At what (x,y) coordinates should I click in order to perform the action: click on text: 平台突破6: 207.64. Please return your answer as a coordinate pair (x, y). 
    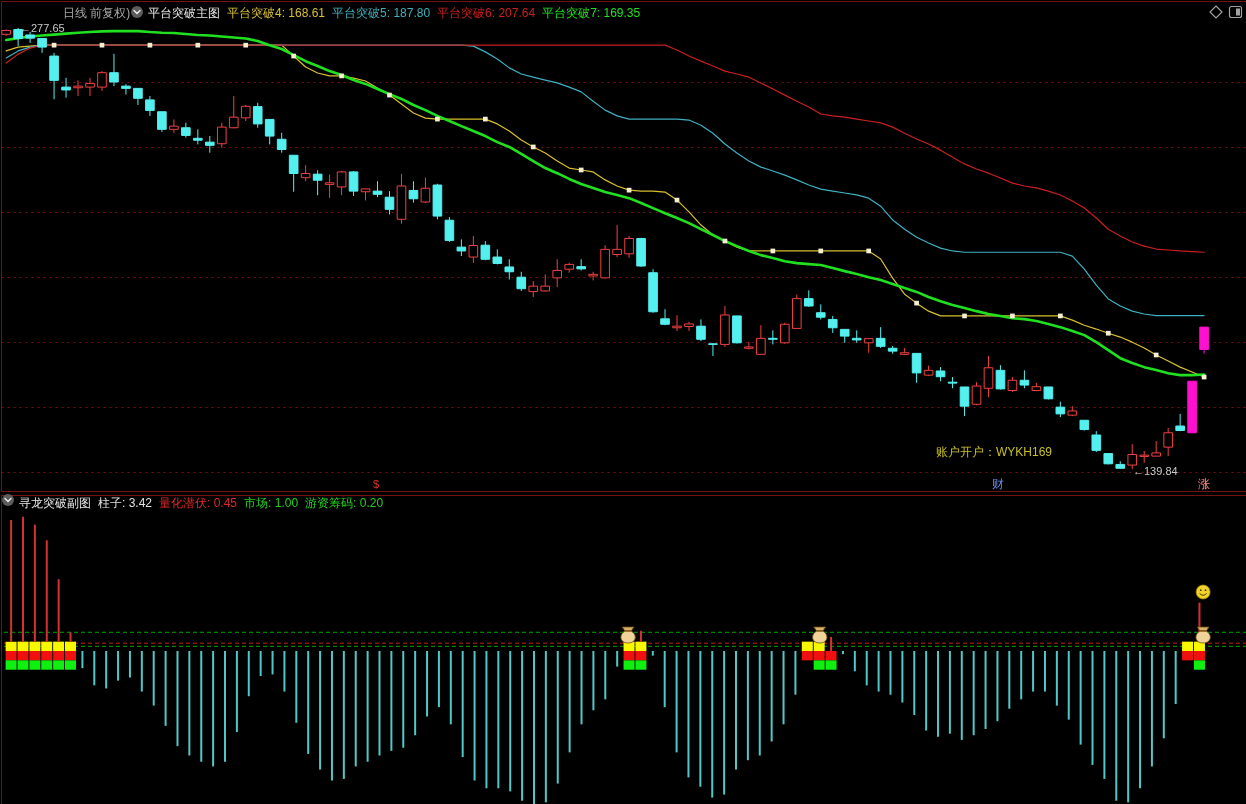
    Looking at the image, I should click on (486, 13).